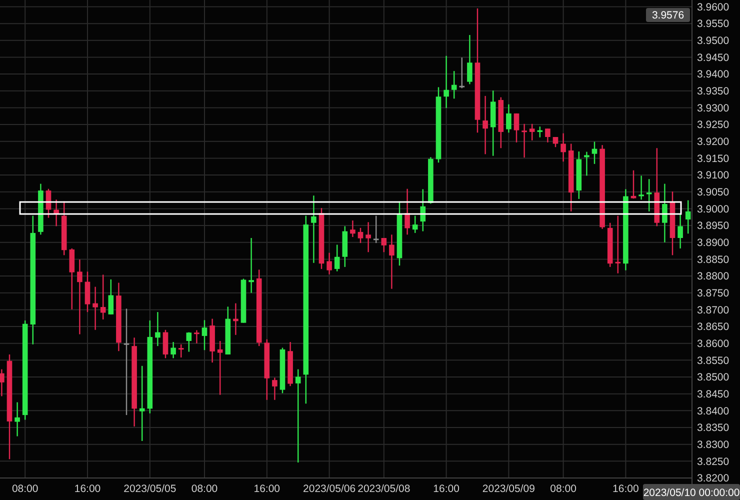  Describe the element at coordinates (713, 462) in the screenshot. I see `y-tick-label: 3.8250` at that location.